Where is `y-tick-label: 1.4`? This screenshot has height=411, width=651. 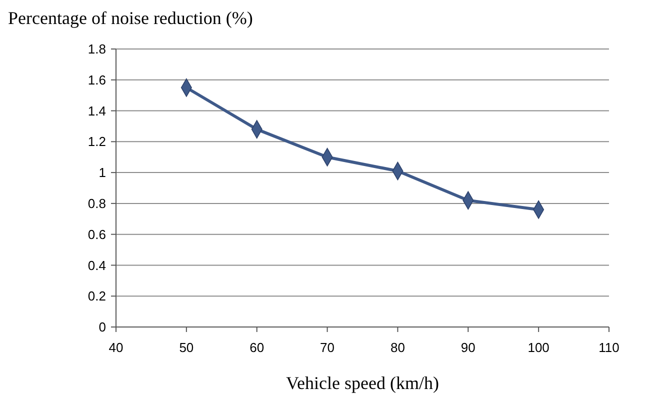 y-tick-label: 1.4 is located at coordinates (97, 110).